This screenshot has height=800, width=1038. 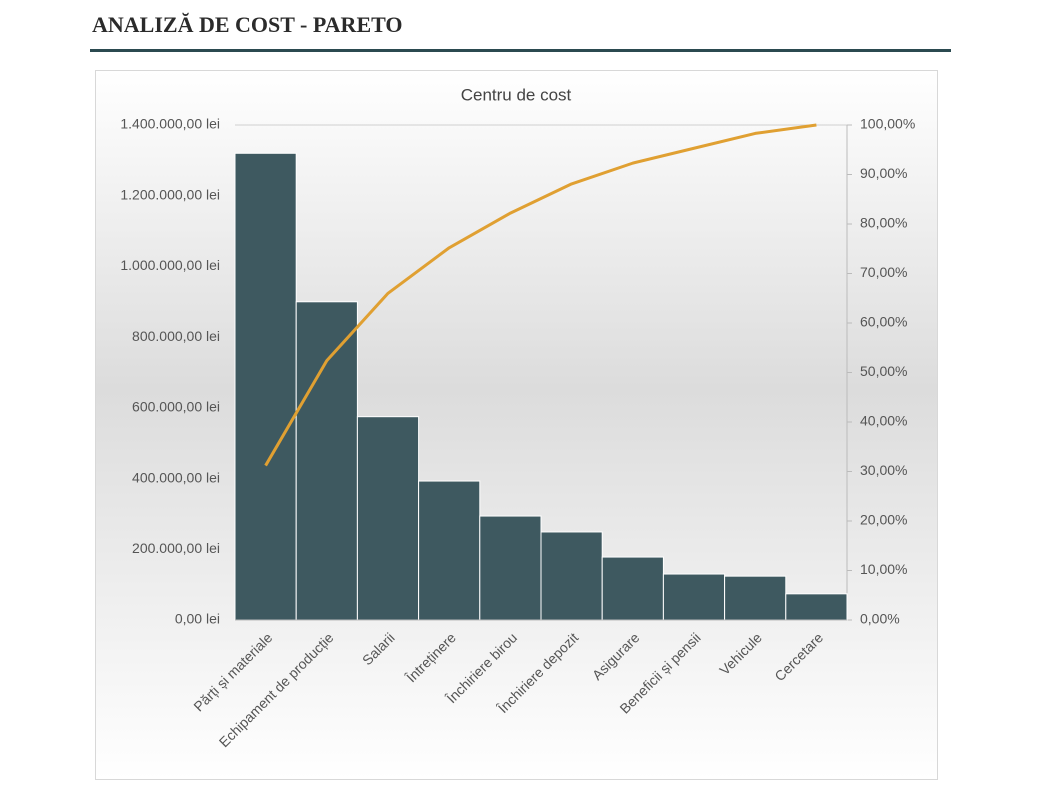 What do you see at coordinates (883, 223) in the screenshot?
I see `y2-tick-label: 80,00%` at bounding box center [883, 223].